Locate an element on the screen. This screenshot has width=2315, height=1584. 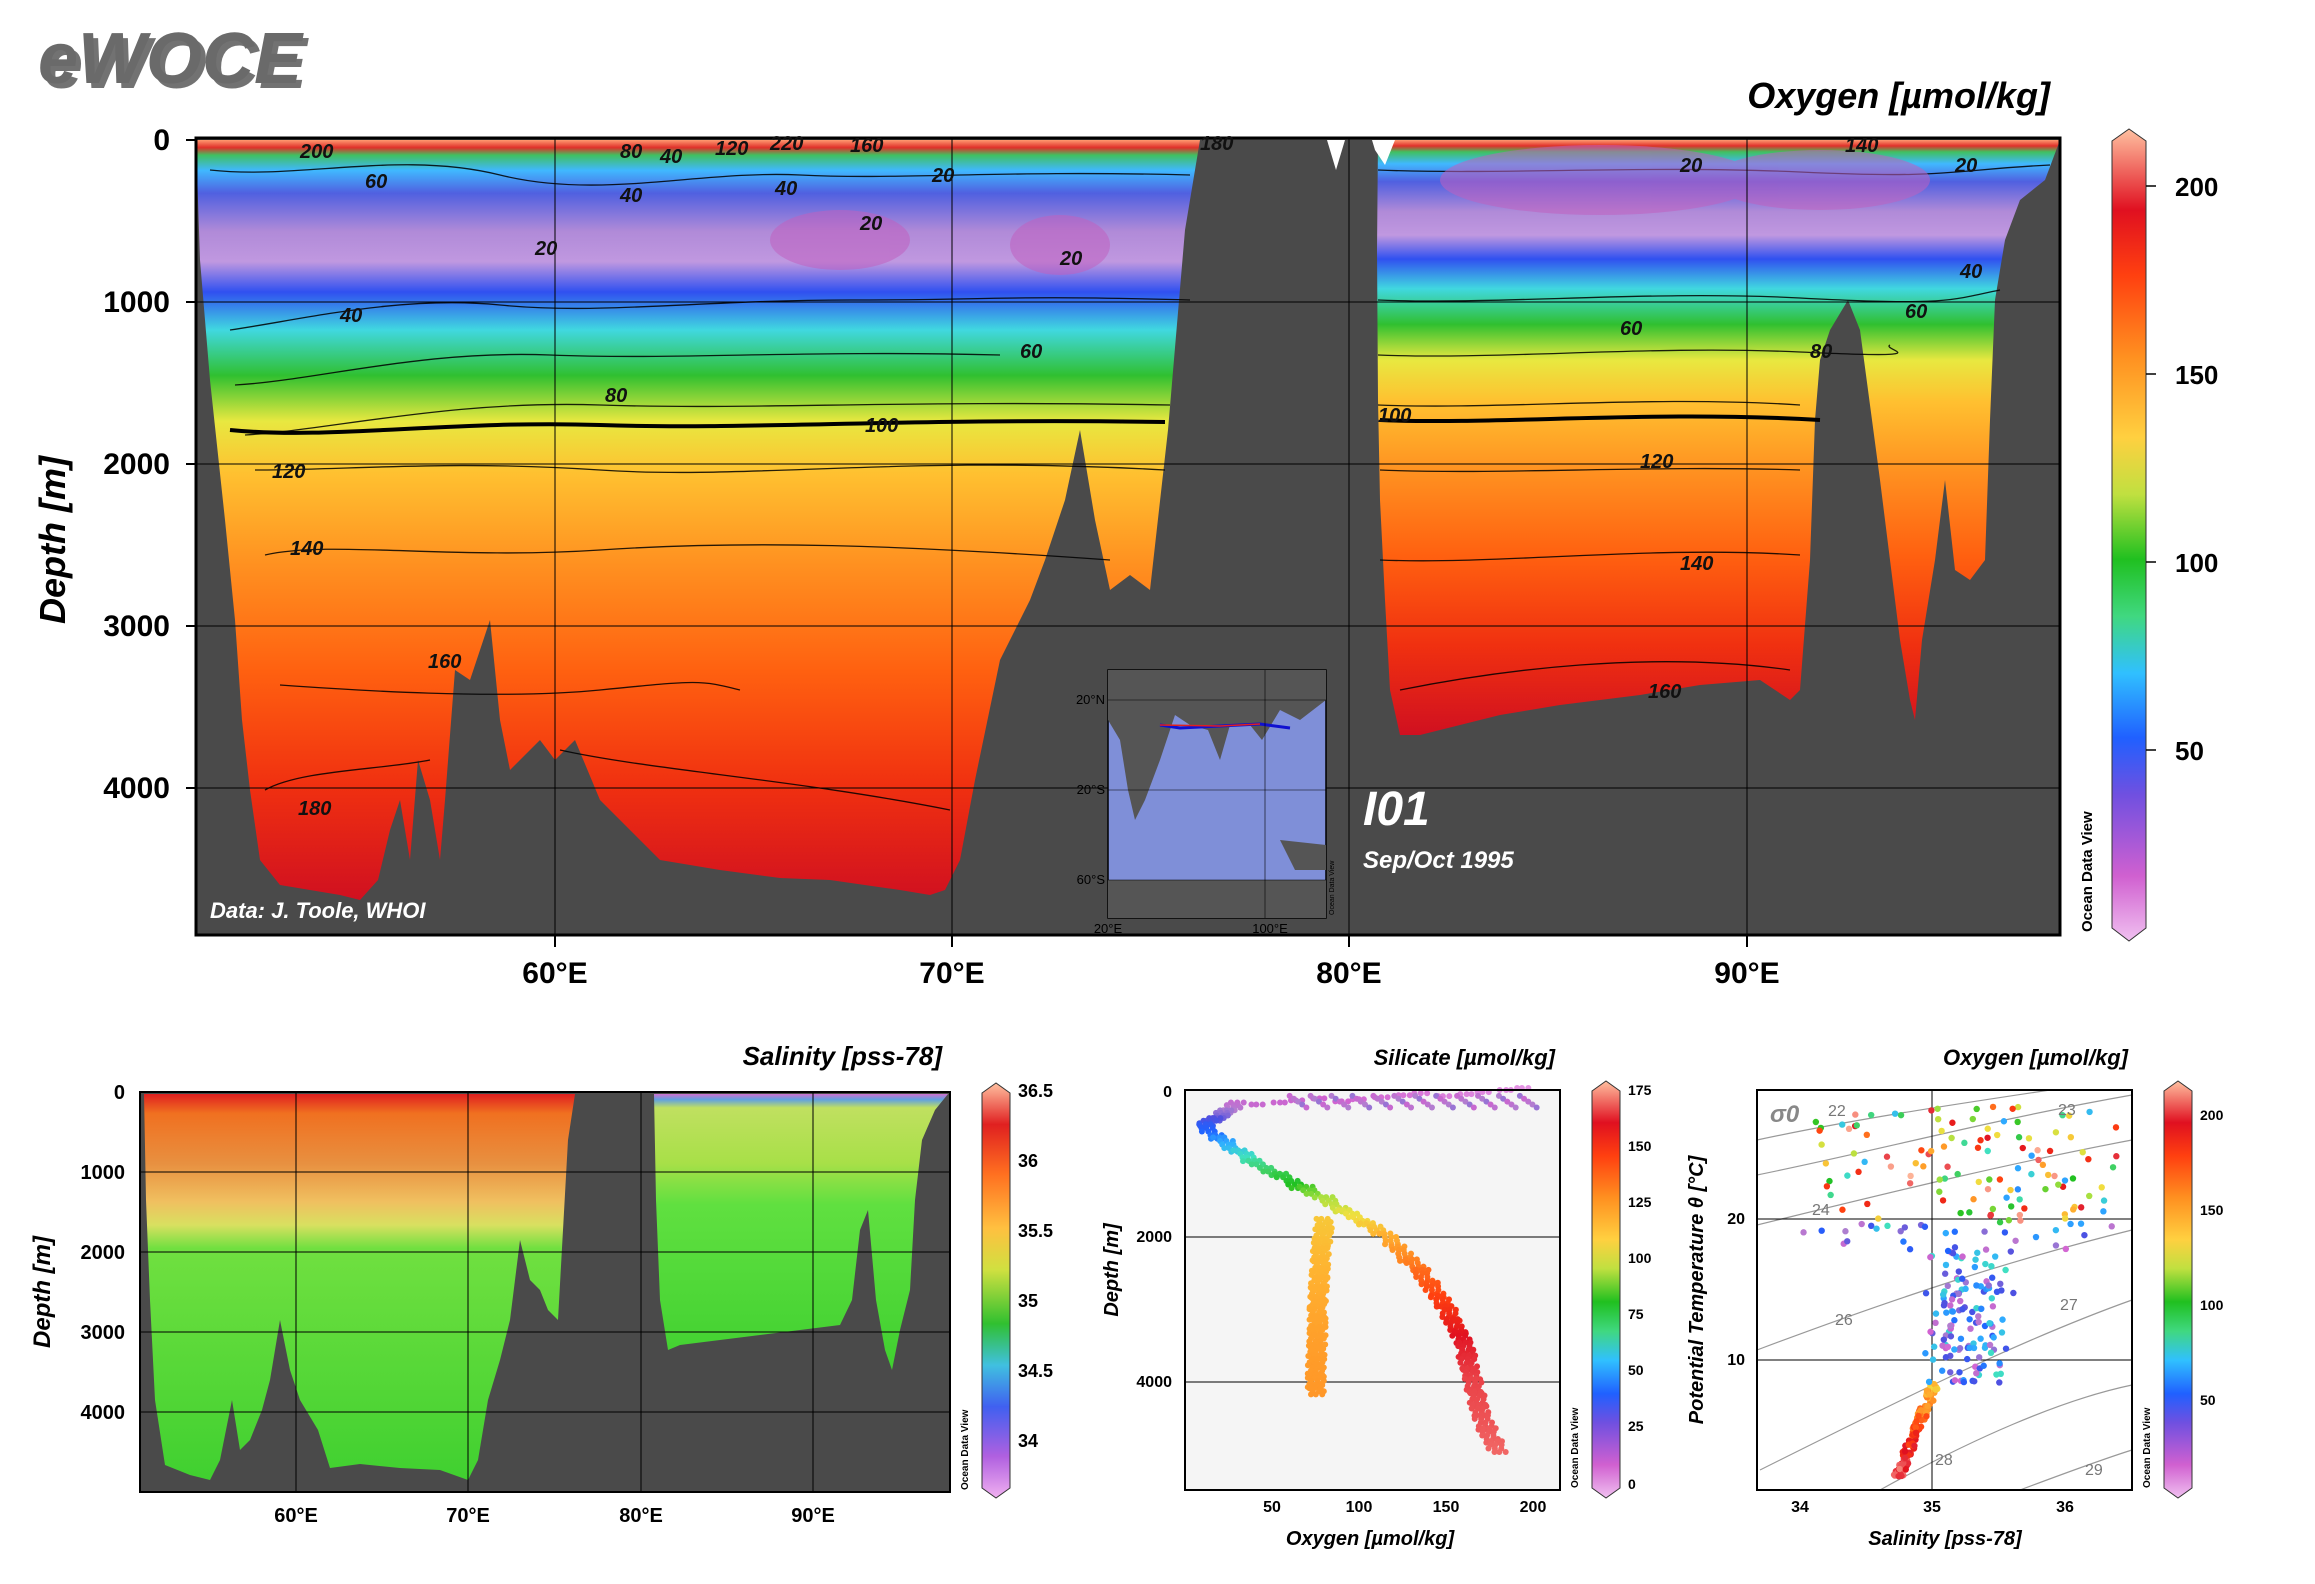
salinity-xtick-label: 90°E is located at coordinates (813, 1516).